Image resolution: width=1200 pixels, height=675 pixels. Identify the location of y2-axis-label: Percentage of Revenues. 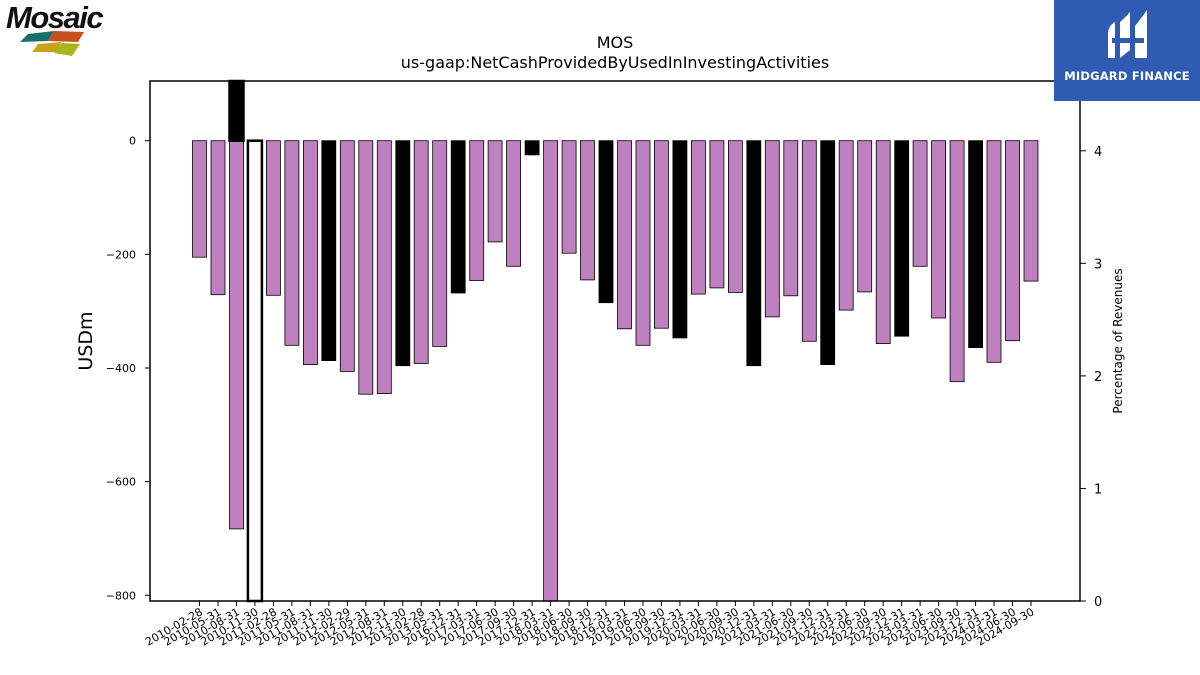
(1118, 340).